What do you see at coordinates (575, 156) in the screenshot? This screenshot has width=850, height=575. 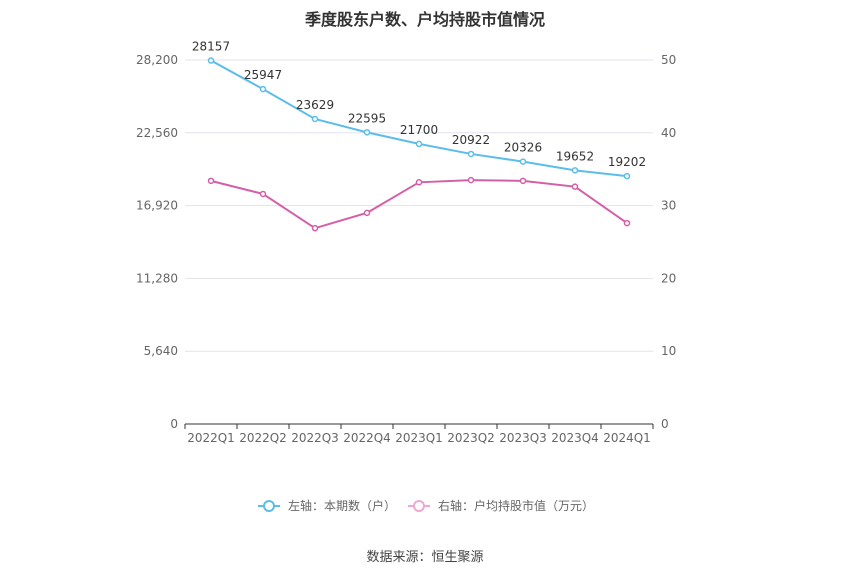 I see `data-label: 19652` at bounding box center [575, 156].